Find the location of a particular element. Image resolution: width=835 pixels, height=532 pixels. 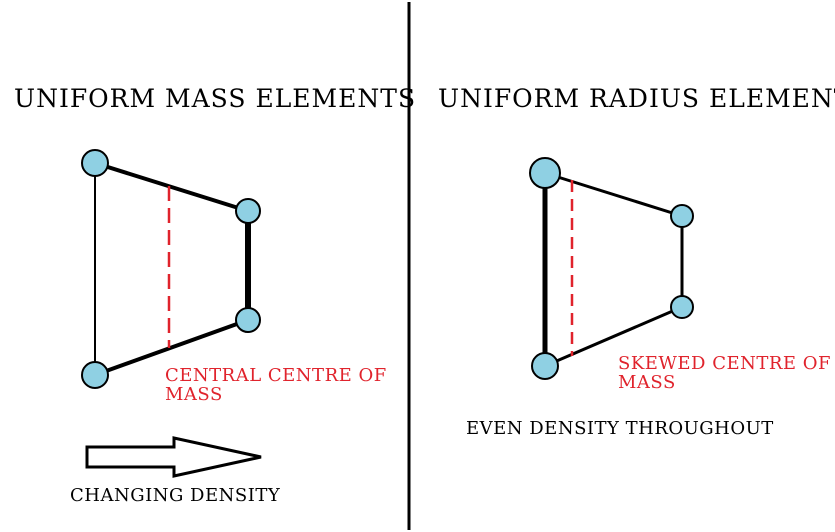

left-element-diagram is located at coordinates (171, 269).